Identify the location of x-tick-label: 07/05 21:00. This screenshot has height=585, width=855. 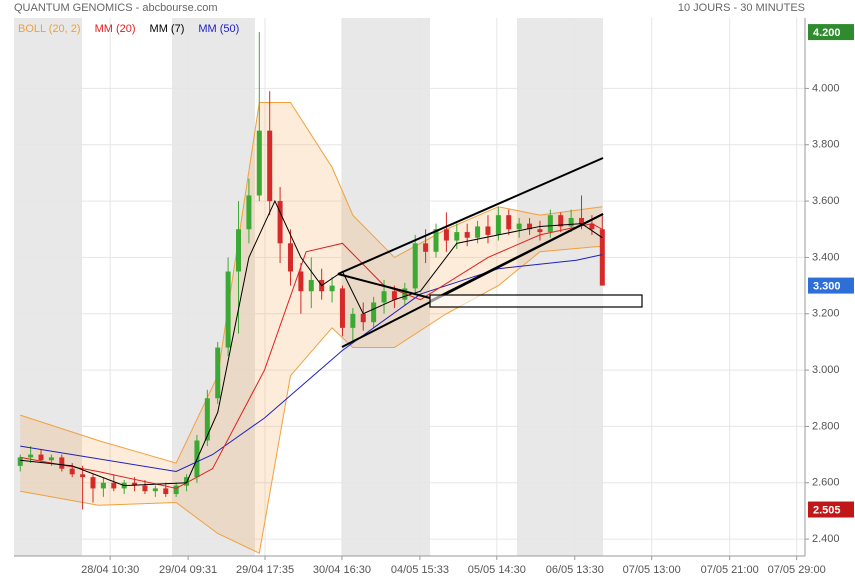
(730, 570).